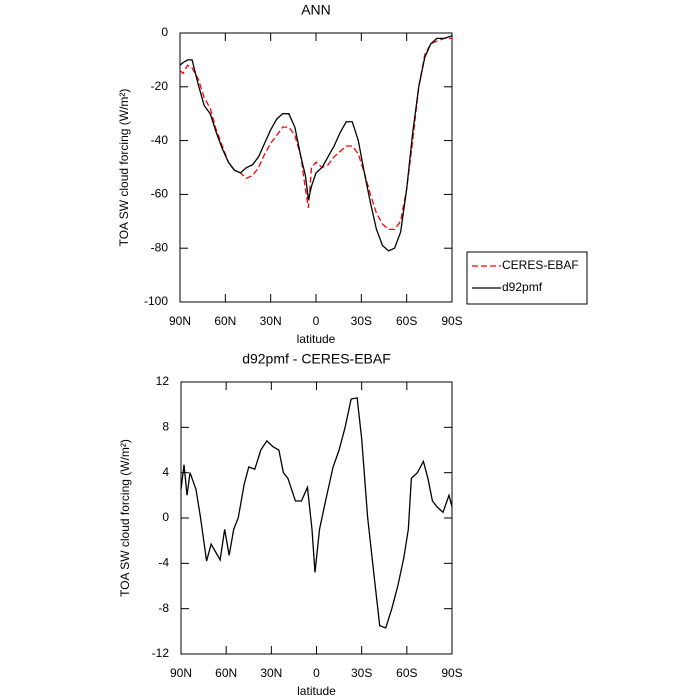 This screenshot has width=700, height=700. What do you see at coordinates (161, 653) in the screenshot?
I see `y-tick-label: -12` at bounding box center [161, 653].